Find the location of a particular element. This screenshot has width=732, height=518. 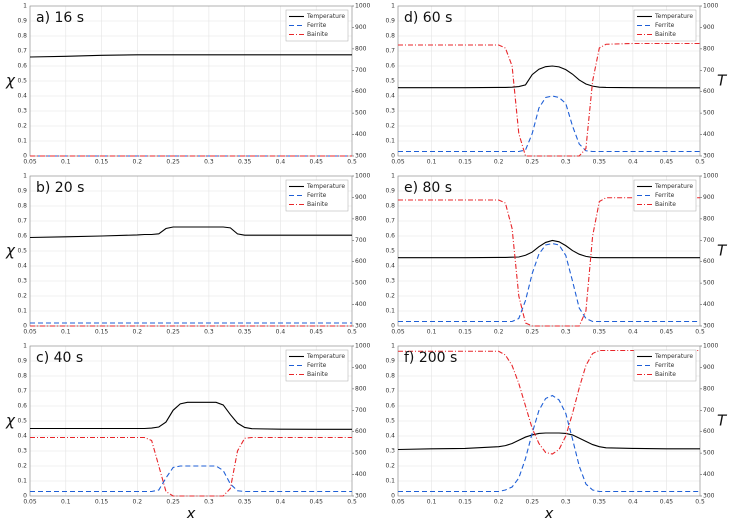

y-axis-label: χ is located at coordinates (10, 81).